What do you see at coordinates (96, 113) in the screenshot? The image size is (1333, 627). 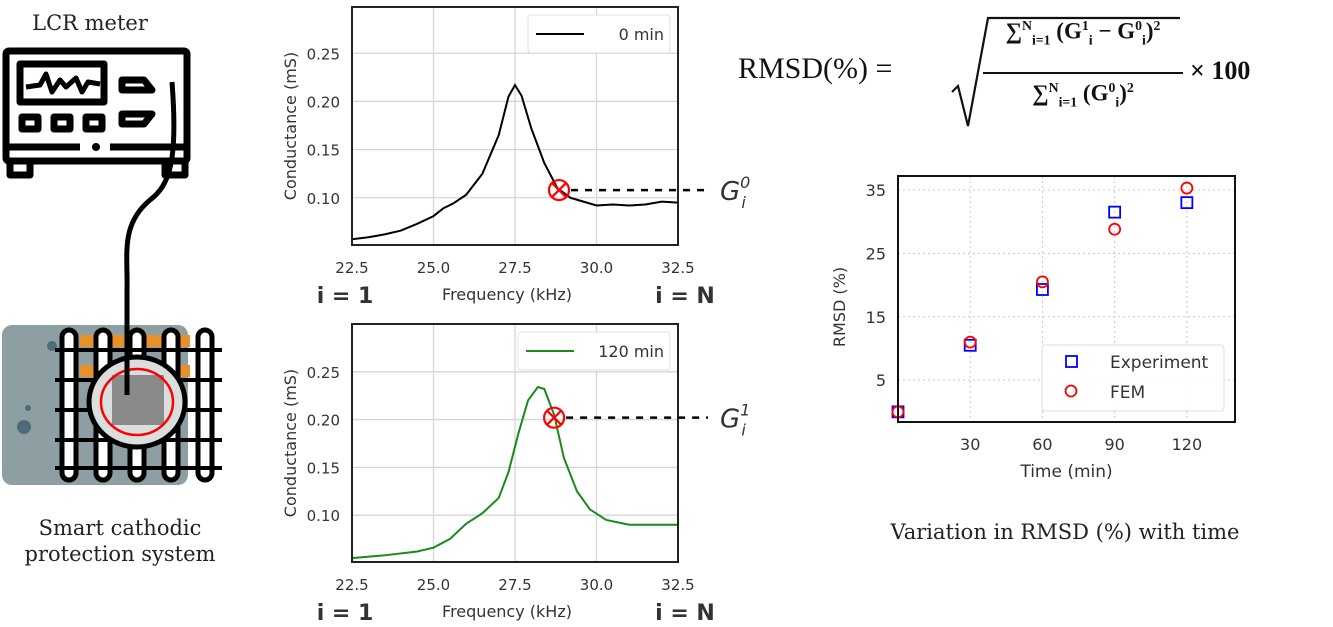 I see `lcr-meter-icon` at bounding box center [96, 113].